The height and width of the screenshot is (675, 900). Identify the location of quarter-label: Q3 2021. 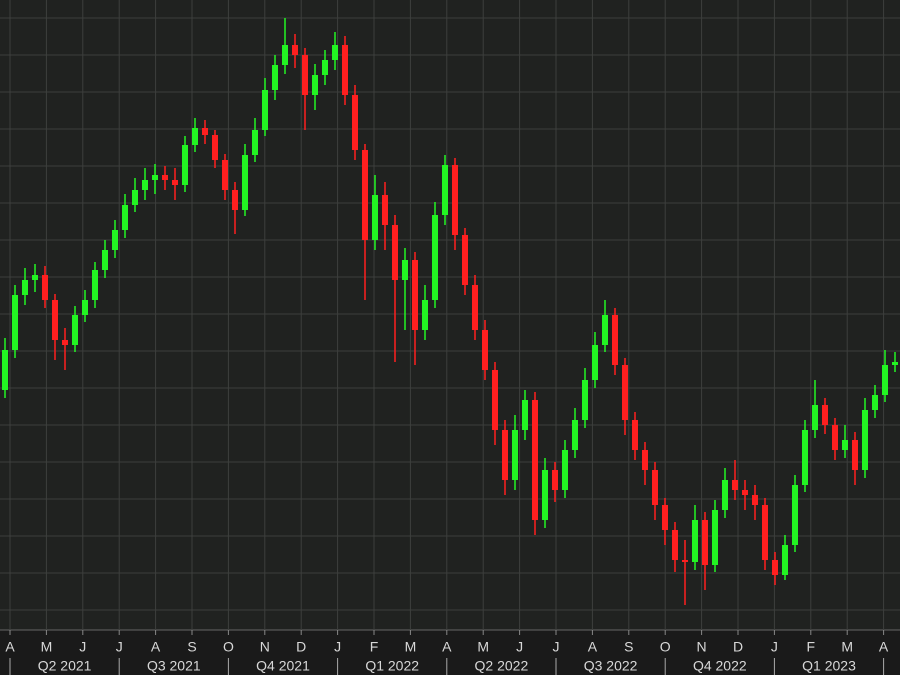
(174, 666).